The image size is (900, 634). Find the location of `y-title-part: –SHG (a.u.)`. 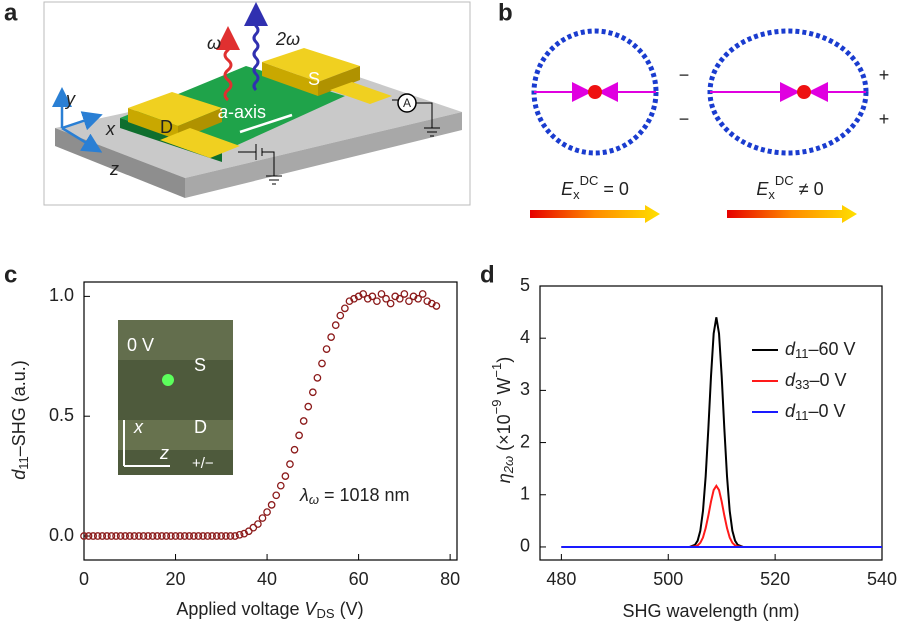

y-title-part: –SHG (a.u.) is located at coordinates (19, 408).